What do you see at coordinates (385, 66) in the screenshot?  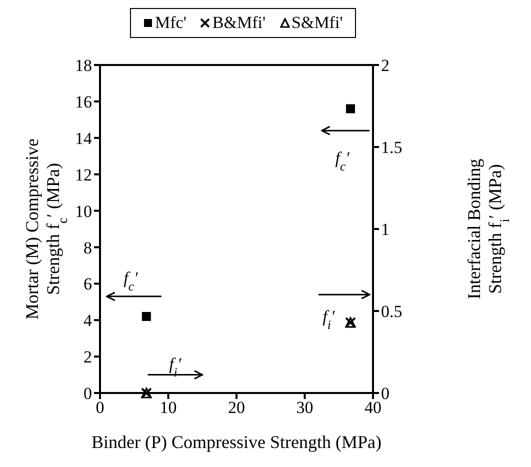 I see `y2-tick-label: 2` at bounding box center [385, 66].